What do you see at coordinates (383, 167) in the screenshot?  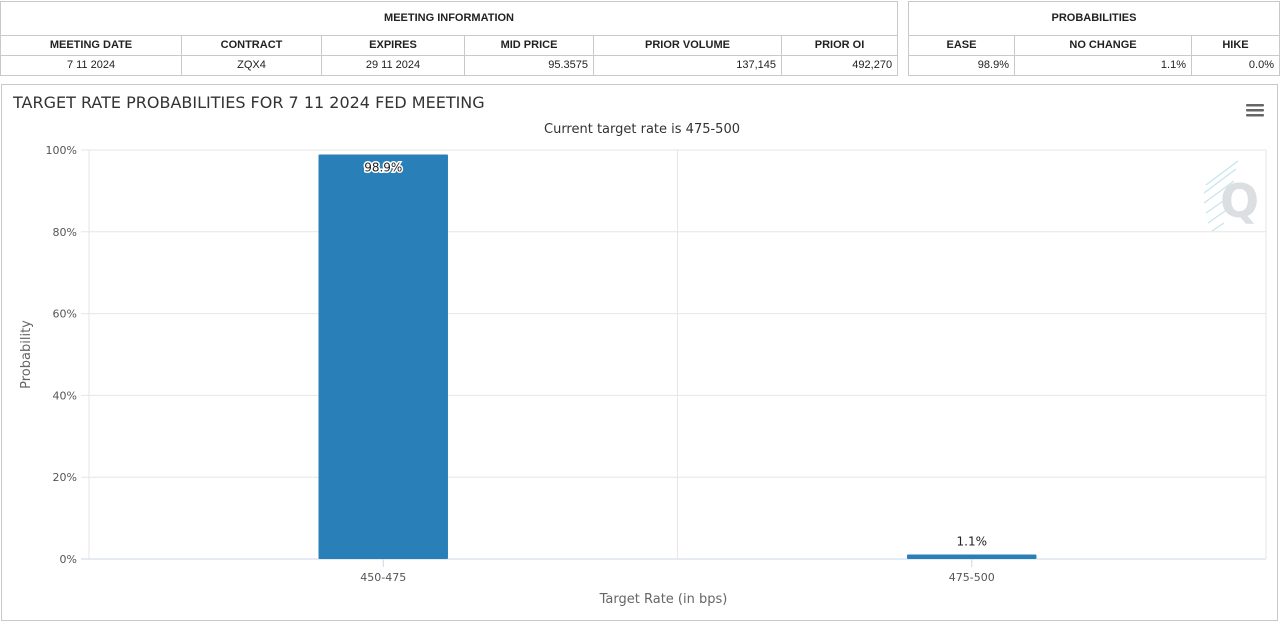 I see `data-label: 98.9%` at bounding box center [383, 167].